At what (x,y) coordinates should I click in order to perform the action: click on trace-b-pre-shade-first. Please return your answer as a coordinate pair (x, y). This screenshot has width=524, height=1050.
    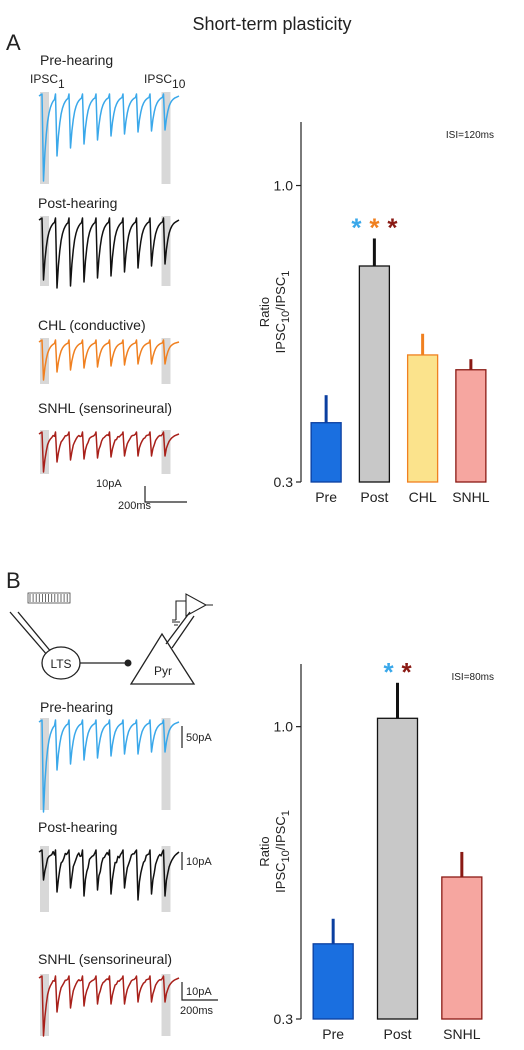
    Looking at the image, I should click on (44, 764).